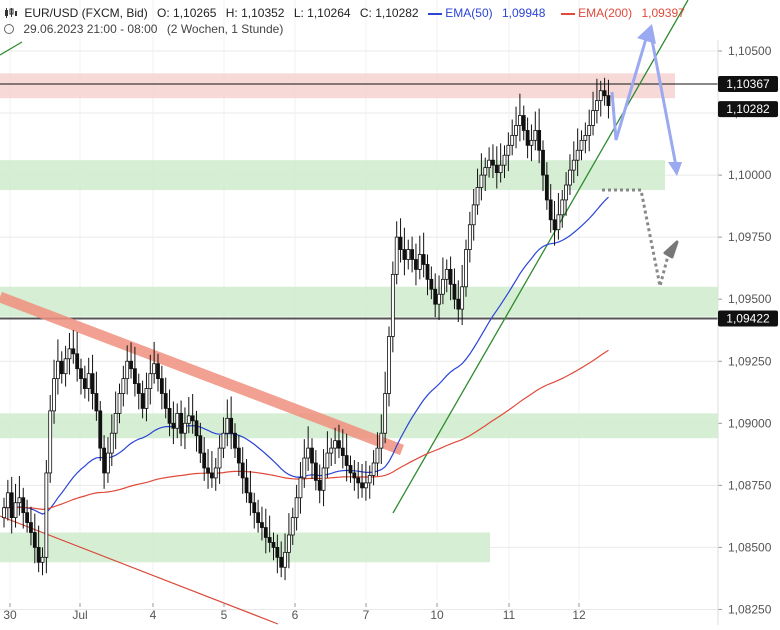 The image size is (780, 630). Describe the element at coordinates (337, 86) in the screenshot. I see `red-zone` at that location.